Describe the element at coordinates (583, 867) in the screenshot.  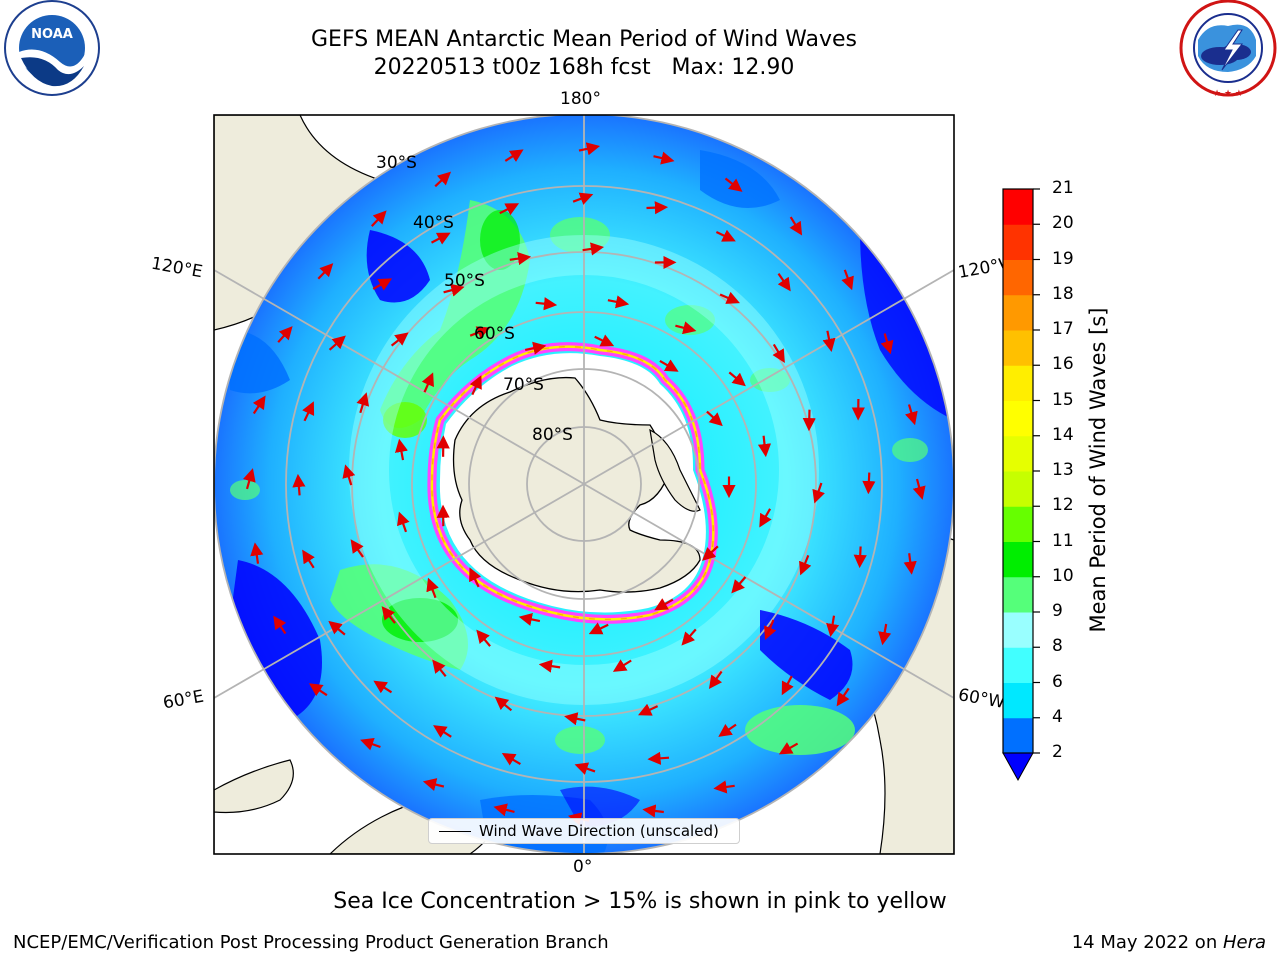
I see `lon-label-0: 0°` at that location.